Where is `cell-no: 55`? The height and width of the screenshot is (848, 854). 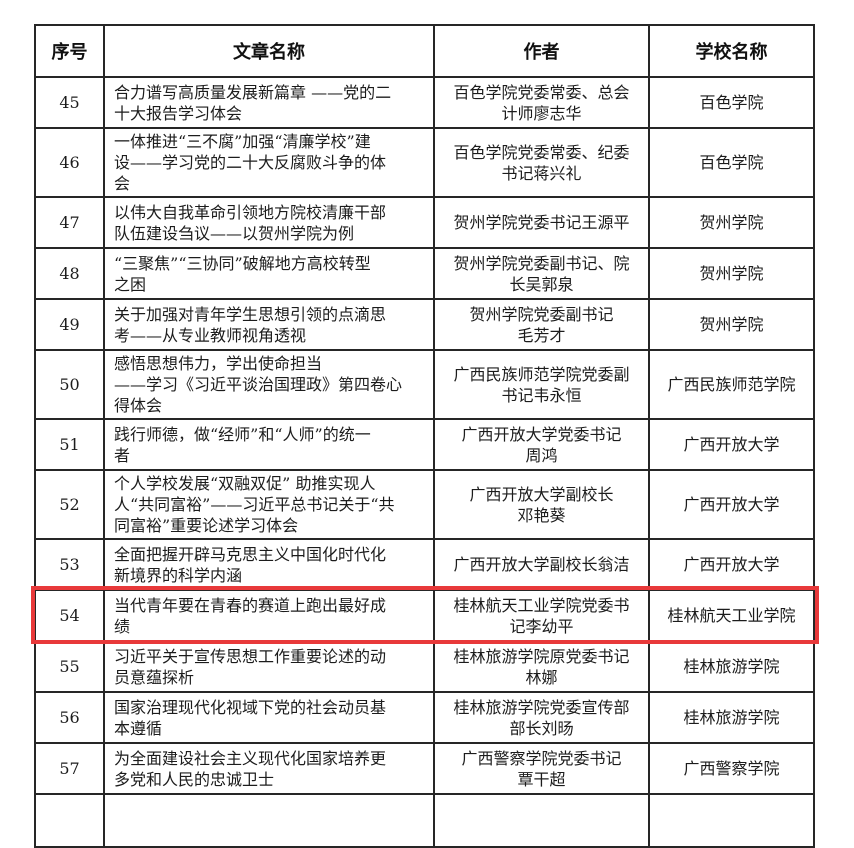
cell-no: 55 is located at coordinates (69, 666).